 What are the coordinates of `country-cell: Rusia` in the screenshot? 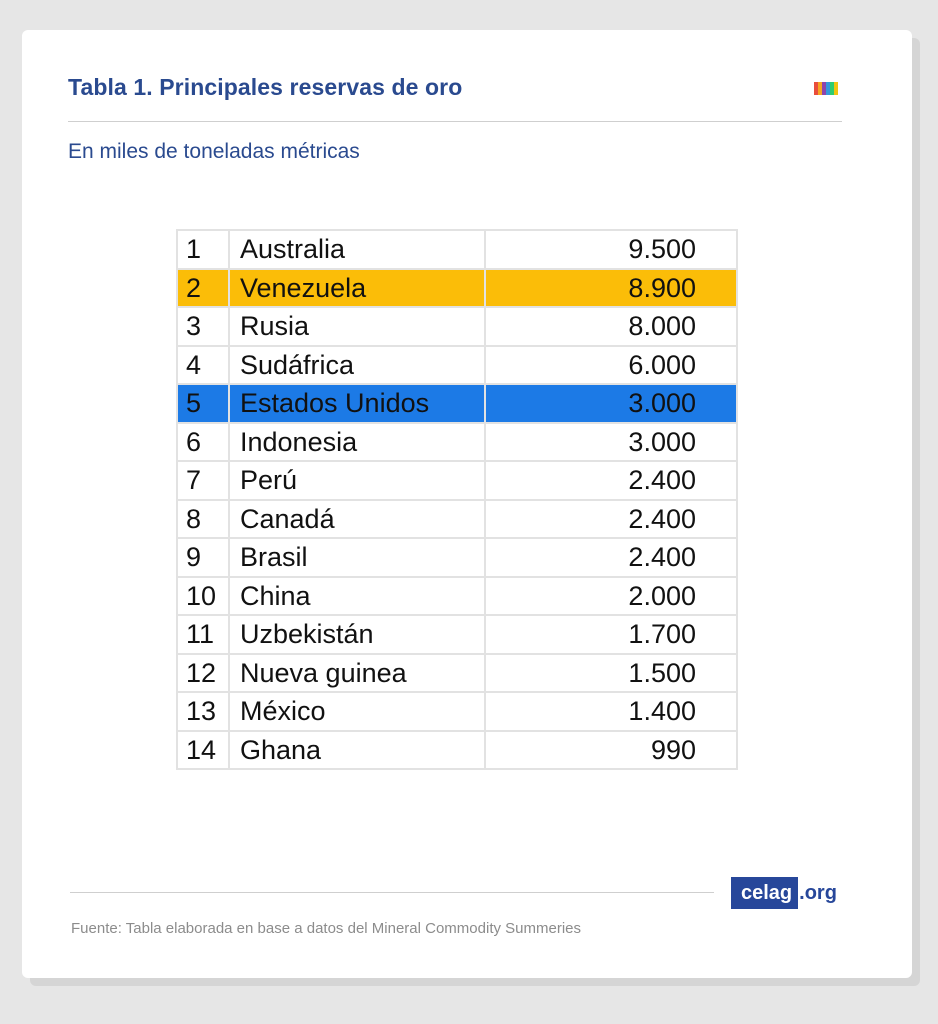 It's located at (357, 326).